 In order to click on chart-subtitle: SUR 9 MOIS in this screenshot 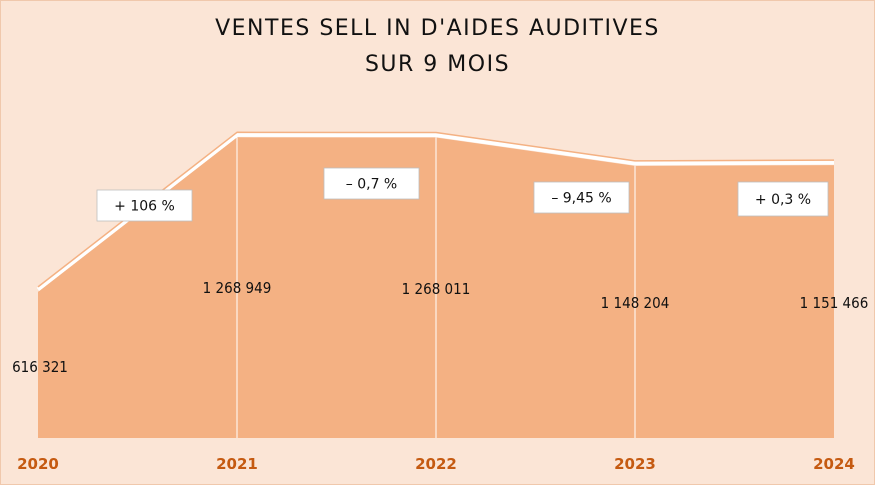, I will do `click(437, 64)`.